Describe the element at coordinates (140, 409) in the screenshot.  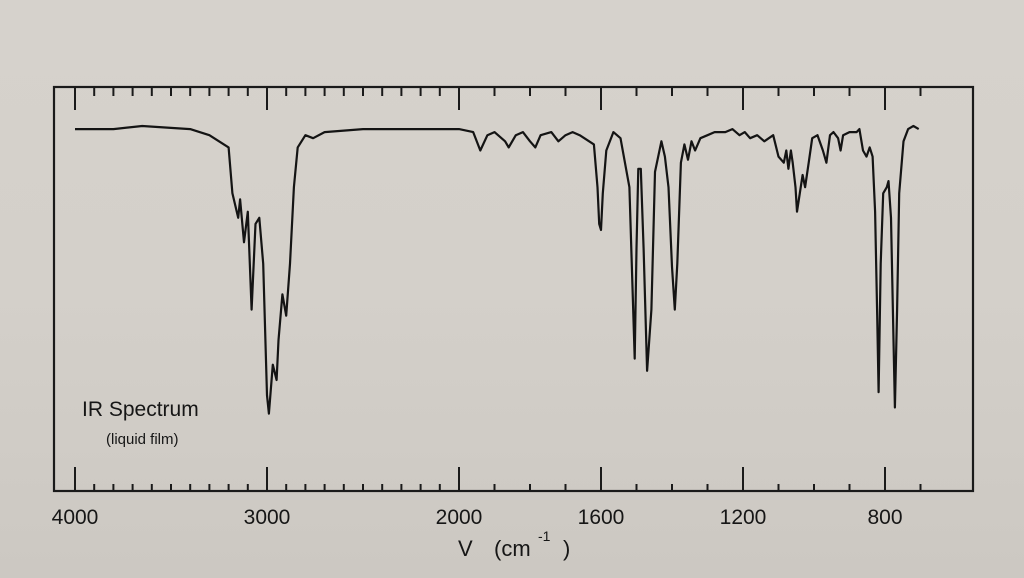
I see `chart-title: IR Spectrum` at that location.